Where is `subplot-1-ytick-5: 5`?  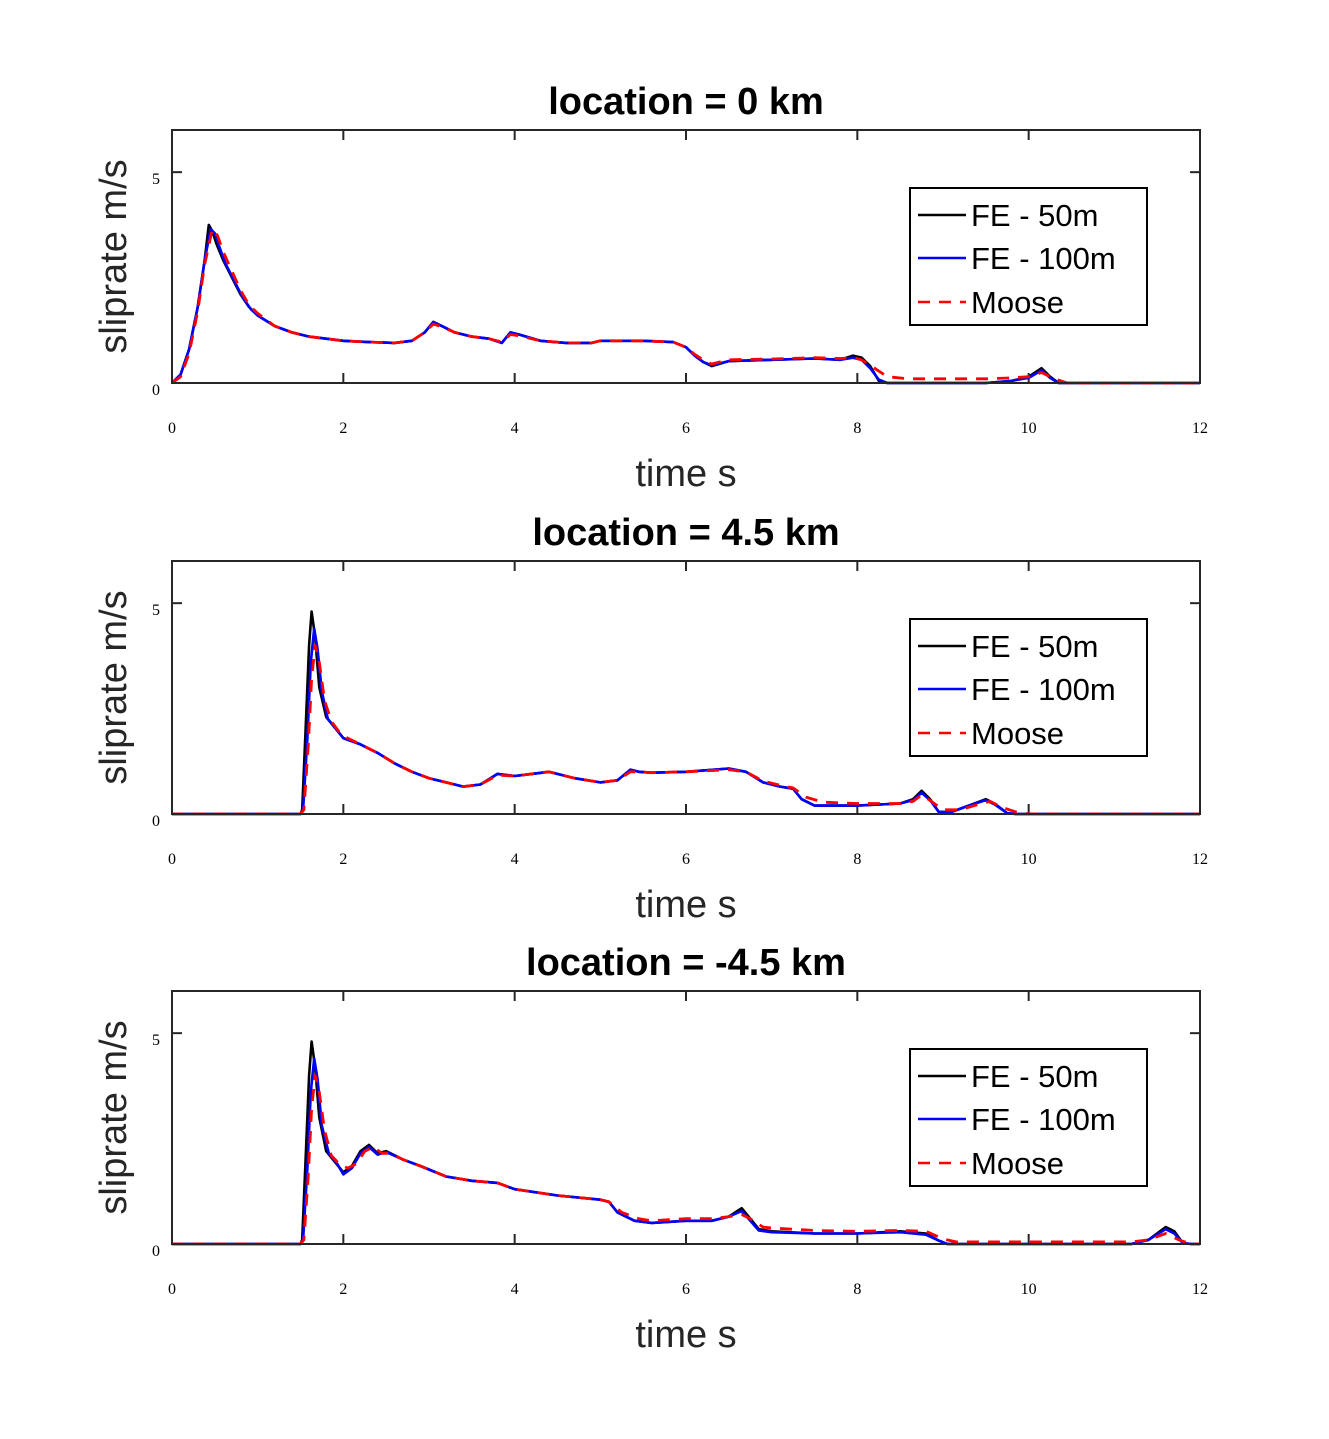
subplot-1-ytick-5: 5 is located at coordinates (156, 179).